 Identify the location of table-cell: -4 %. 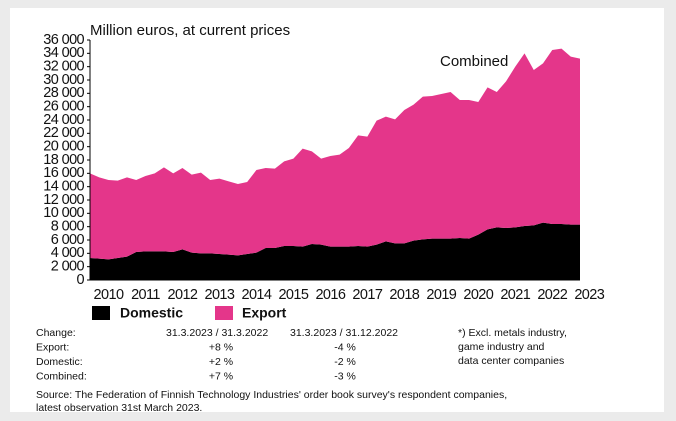
(345, 347).